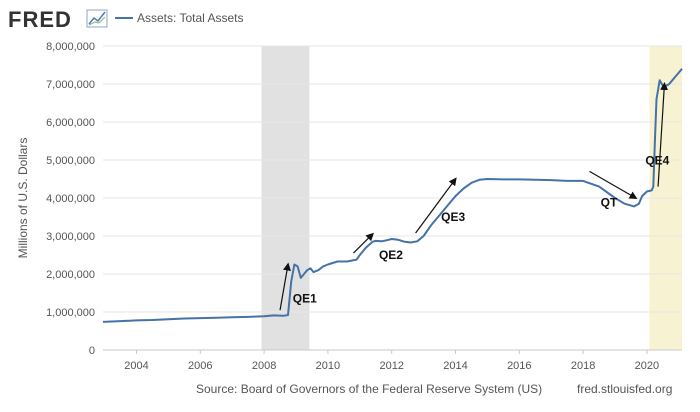  I want to click on x-tick-label: 2020, so click(647, 366).